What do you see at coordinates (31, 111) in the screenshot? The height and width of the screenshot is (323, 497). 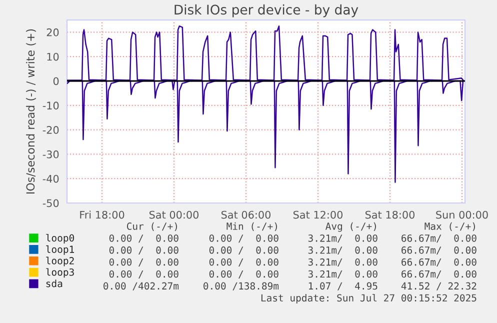 I see `y-axis-title: IOs/second read (-) / write (+)` at bounding box center [31, 111].